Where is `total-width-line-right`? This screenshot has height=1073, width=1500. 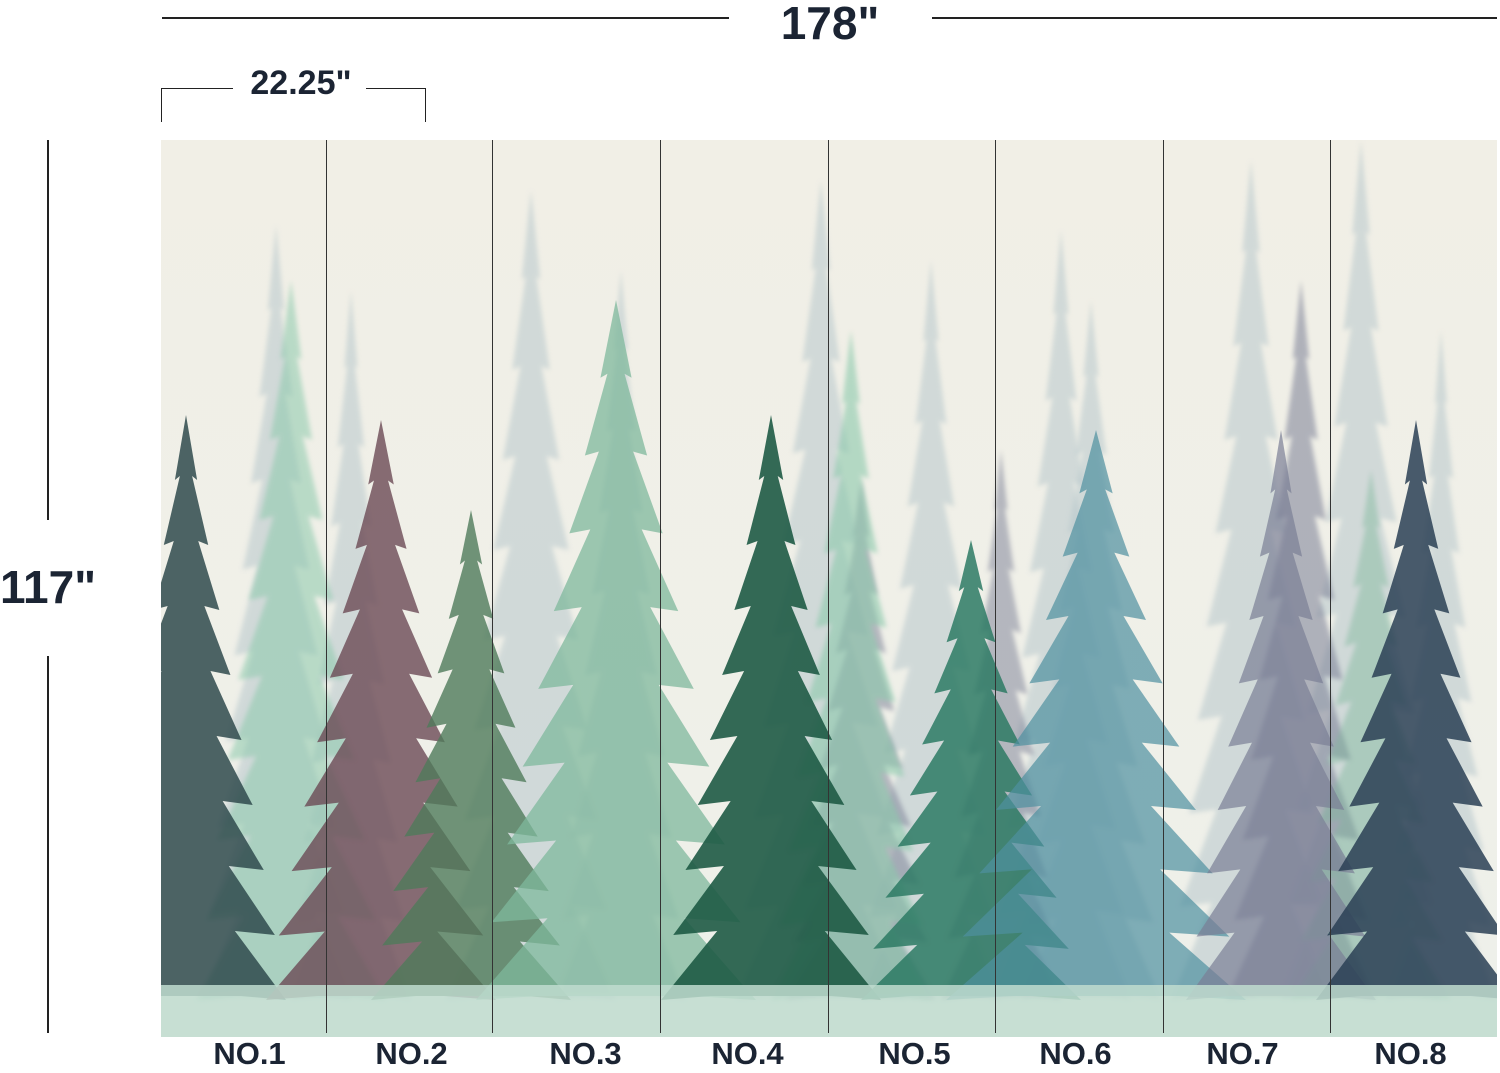 total-width-line-right is located at coordinates (1214, 18).